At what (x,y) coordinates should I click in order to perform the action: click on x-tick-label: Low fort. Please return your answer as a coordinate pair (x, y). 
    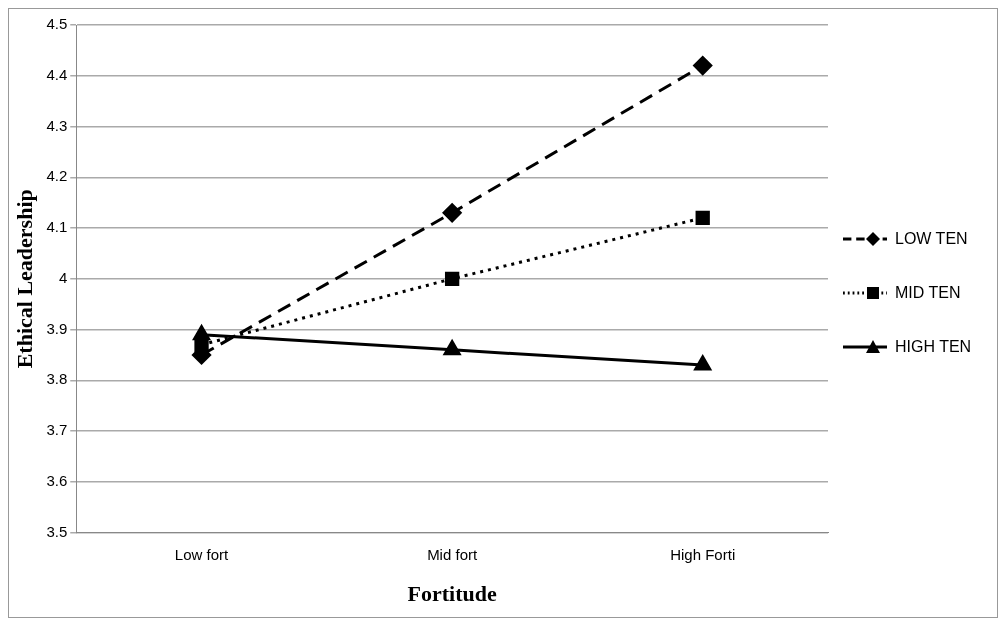
    Looking at the image, I should click on (202, 554).